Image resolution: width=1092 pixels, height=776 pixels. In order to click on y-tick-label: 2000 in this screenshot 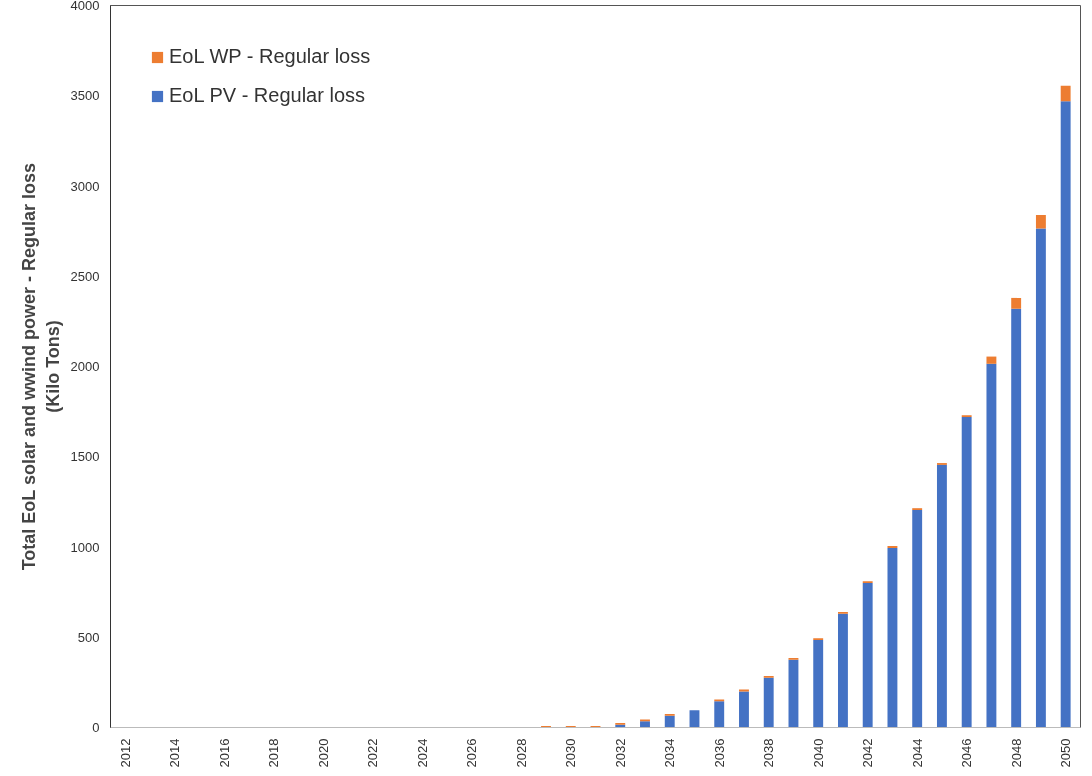, I will do `click(85, 366)`.